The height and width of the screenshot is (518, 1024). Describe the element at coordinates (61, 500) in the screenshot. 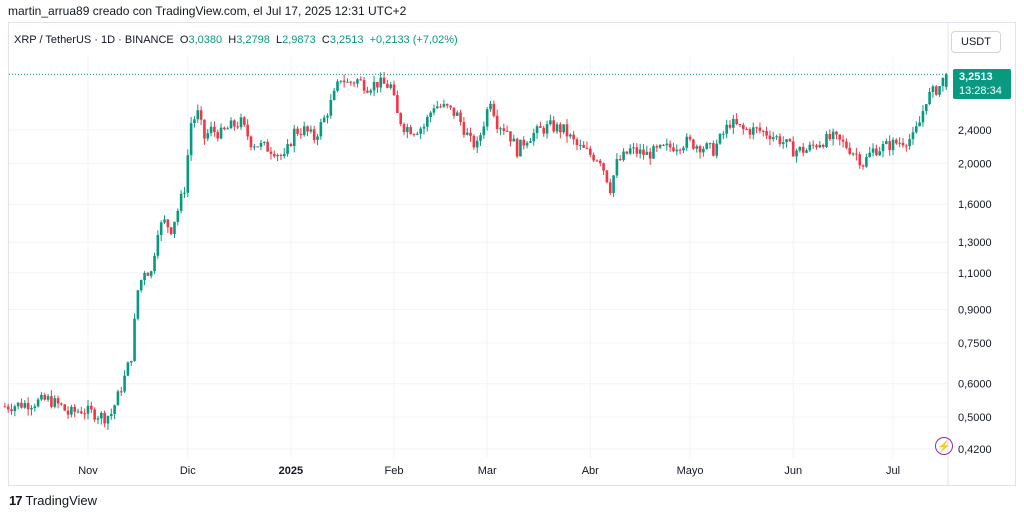

I see `tradingview-logo-text: TradingView` at that location.